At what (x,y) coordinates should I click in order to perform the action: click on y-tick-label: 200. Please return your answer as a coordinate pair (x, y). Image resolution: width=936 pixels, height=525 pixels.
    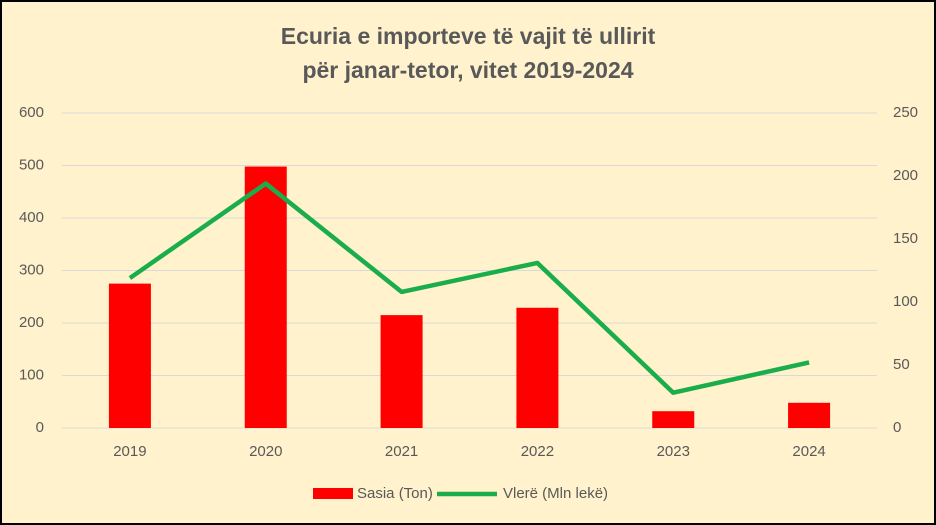
    Looking at the image, I should click on (31, 322).